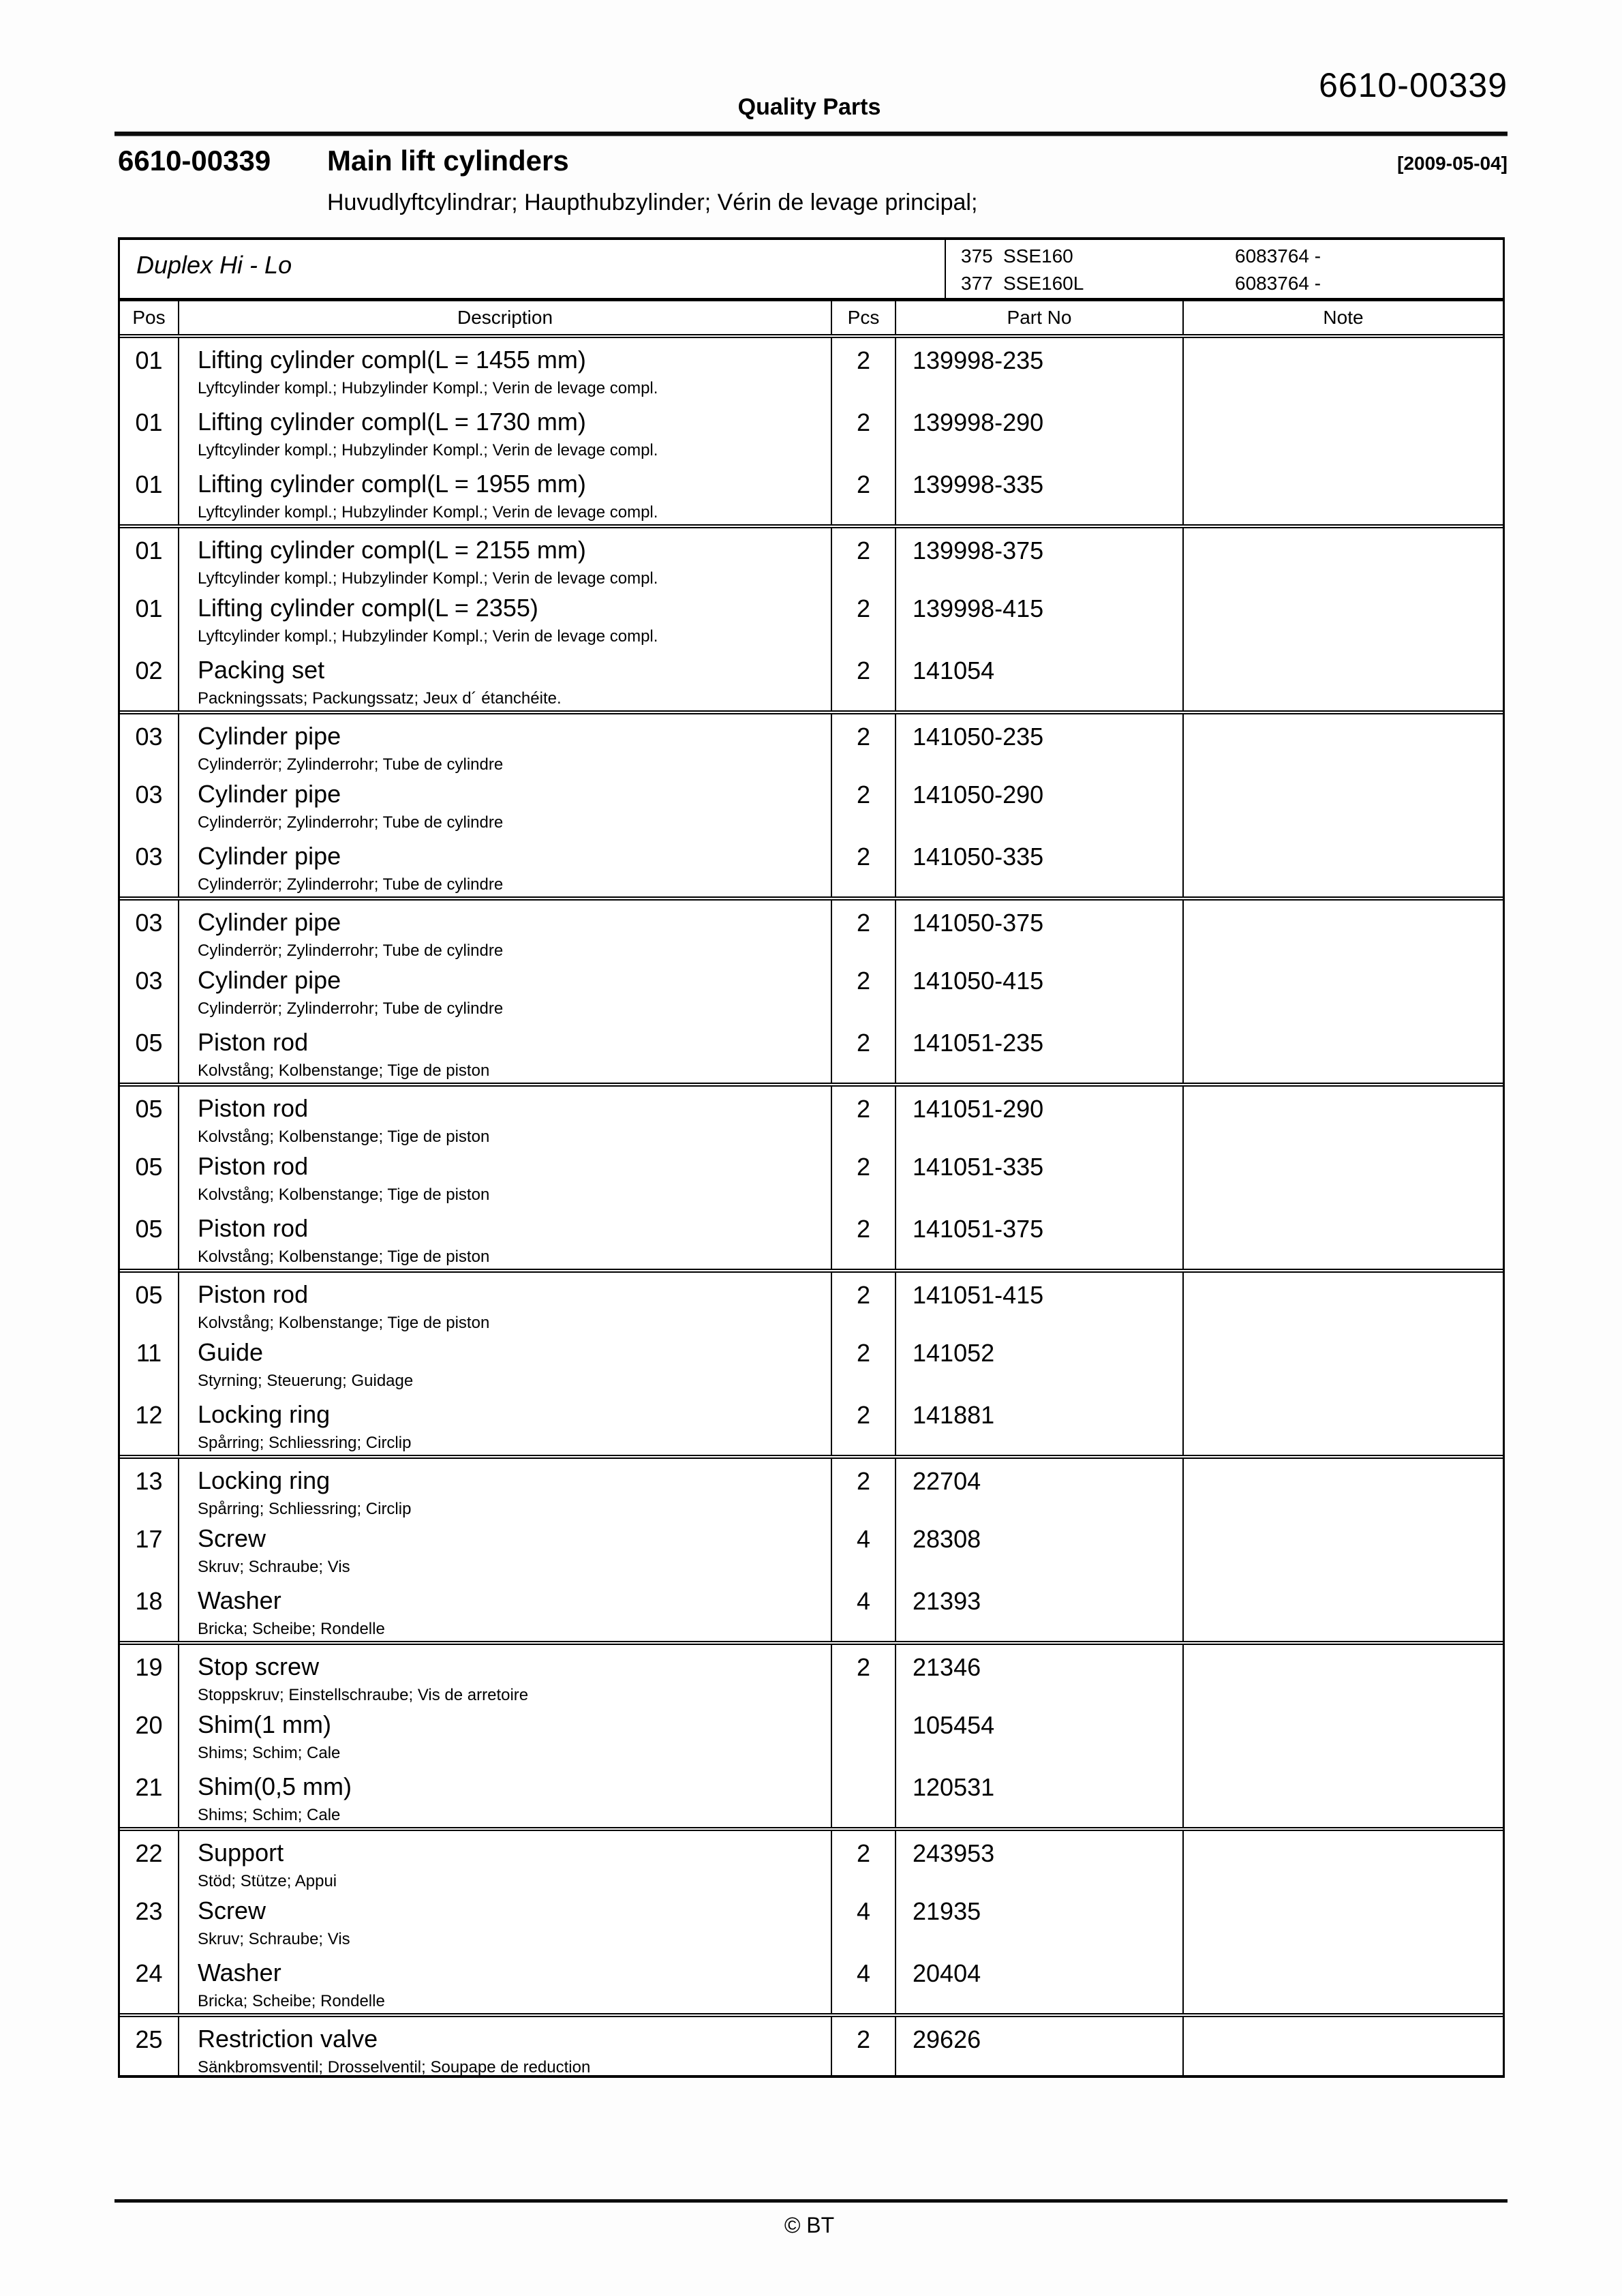 Image resolution: width=1622 pixels, height=2296 pixels. I want to click on row-description-translations: Skruv; Schraube; Vis, so click(274, 1939).